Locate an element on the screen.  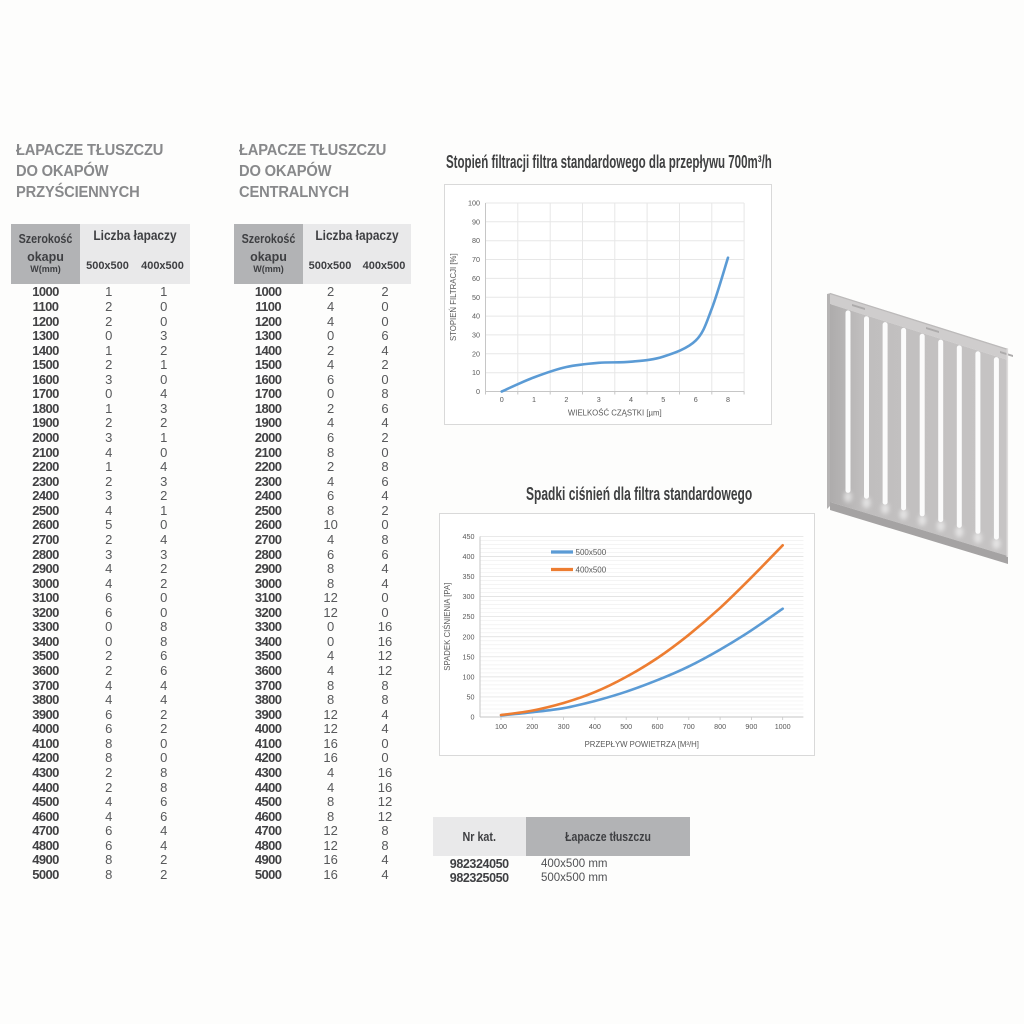
svg-text: 5 is located at coordinates (663, 399).